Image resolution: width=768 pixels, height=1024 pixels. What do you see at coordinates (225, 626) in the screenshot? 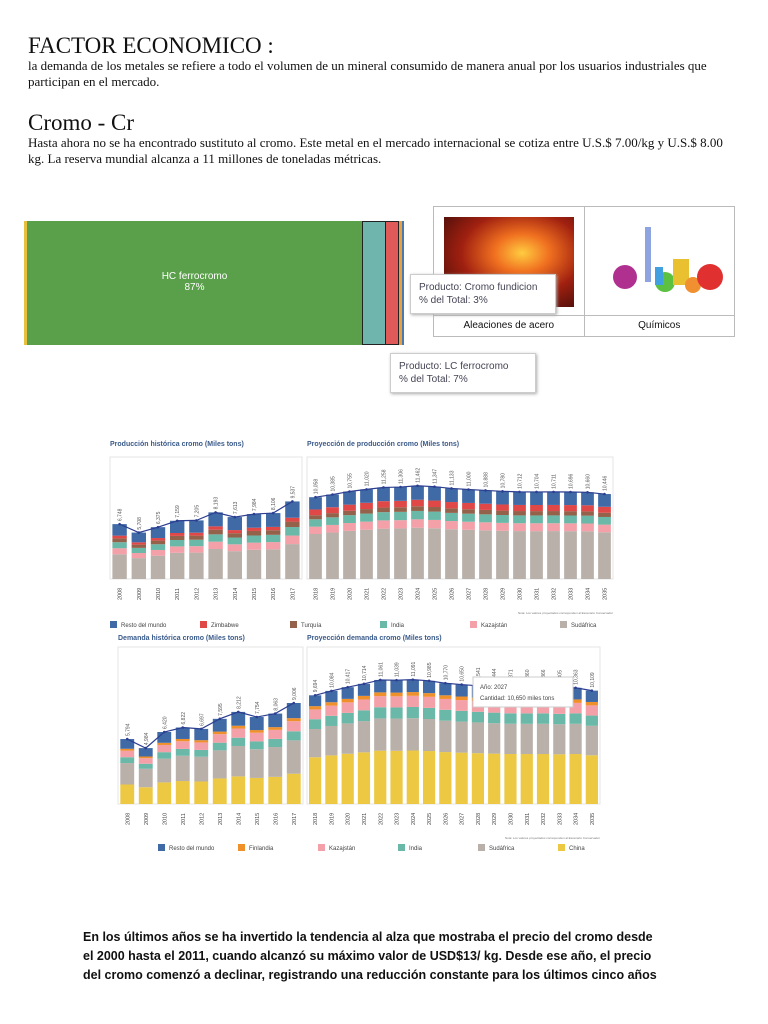
I see `legend-label: Zimbabwe` at bounding box center [225, 626].